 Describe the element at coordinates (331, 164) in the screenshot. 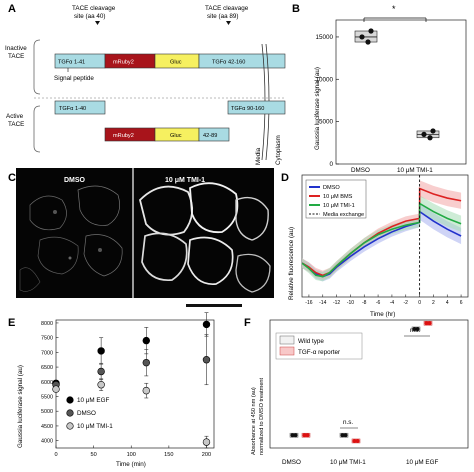

I see `panel-b-ytick-label: 0` at that location.